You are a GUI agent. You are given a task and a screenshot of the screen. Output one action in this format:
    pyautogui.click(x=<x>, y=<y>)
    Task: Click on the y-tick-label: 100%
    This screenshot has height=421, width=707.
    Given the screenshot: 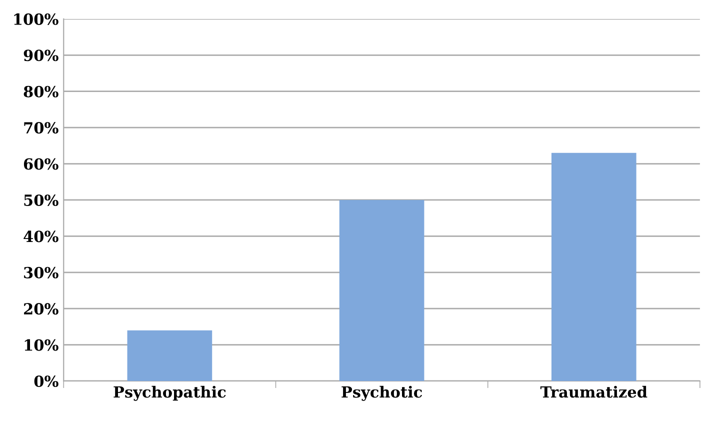 What is the action you would take?
    pyautogui.click(x=36, y=19)
    